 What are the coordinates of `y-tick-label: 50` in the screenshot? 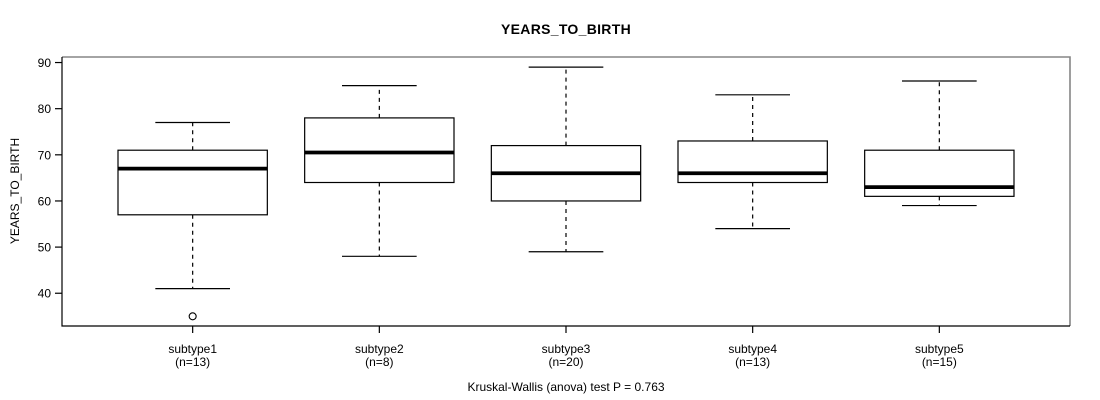 It's located at (45, 248).